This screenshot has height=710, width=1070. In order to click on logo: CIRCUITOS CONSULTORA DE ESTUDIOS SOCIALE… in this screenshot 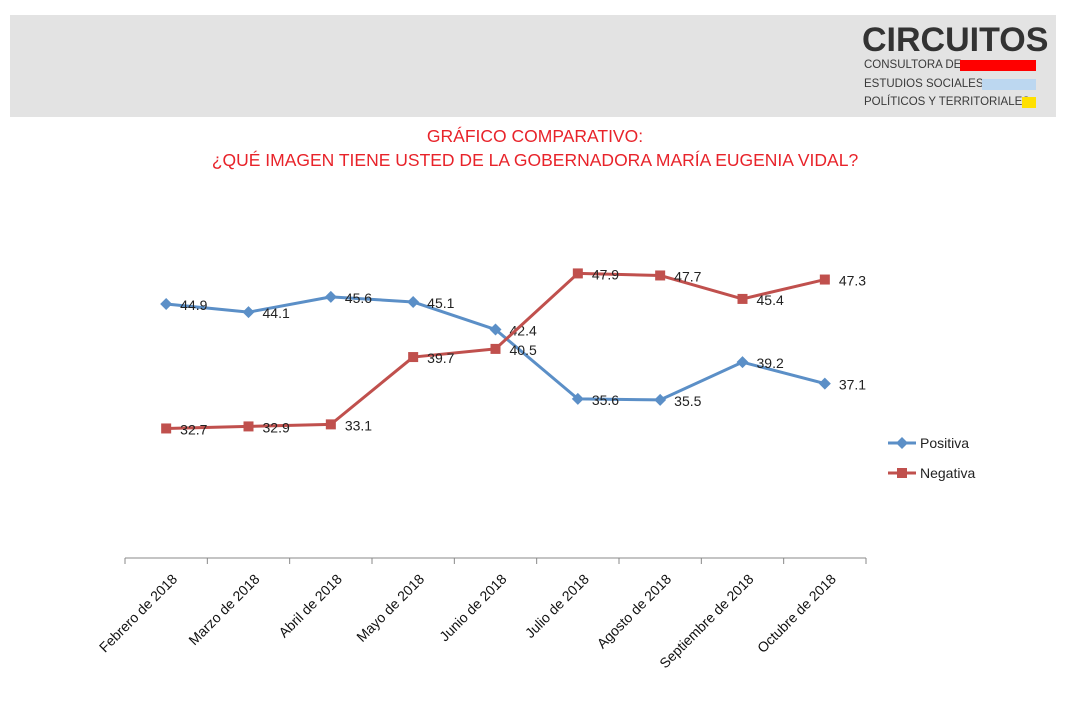, I will do `click(955, 67)`.